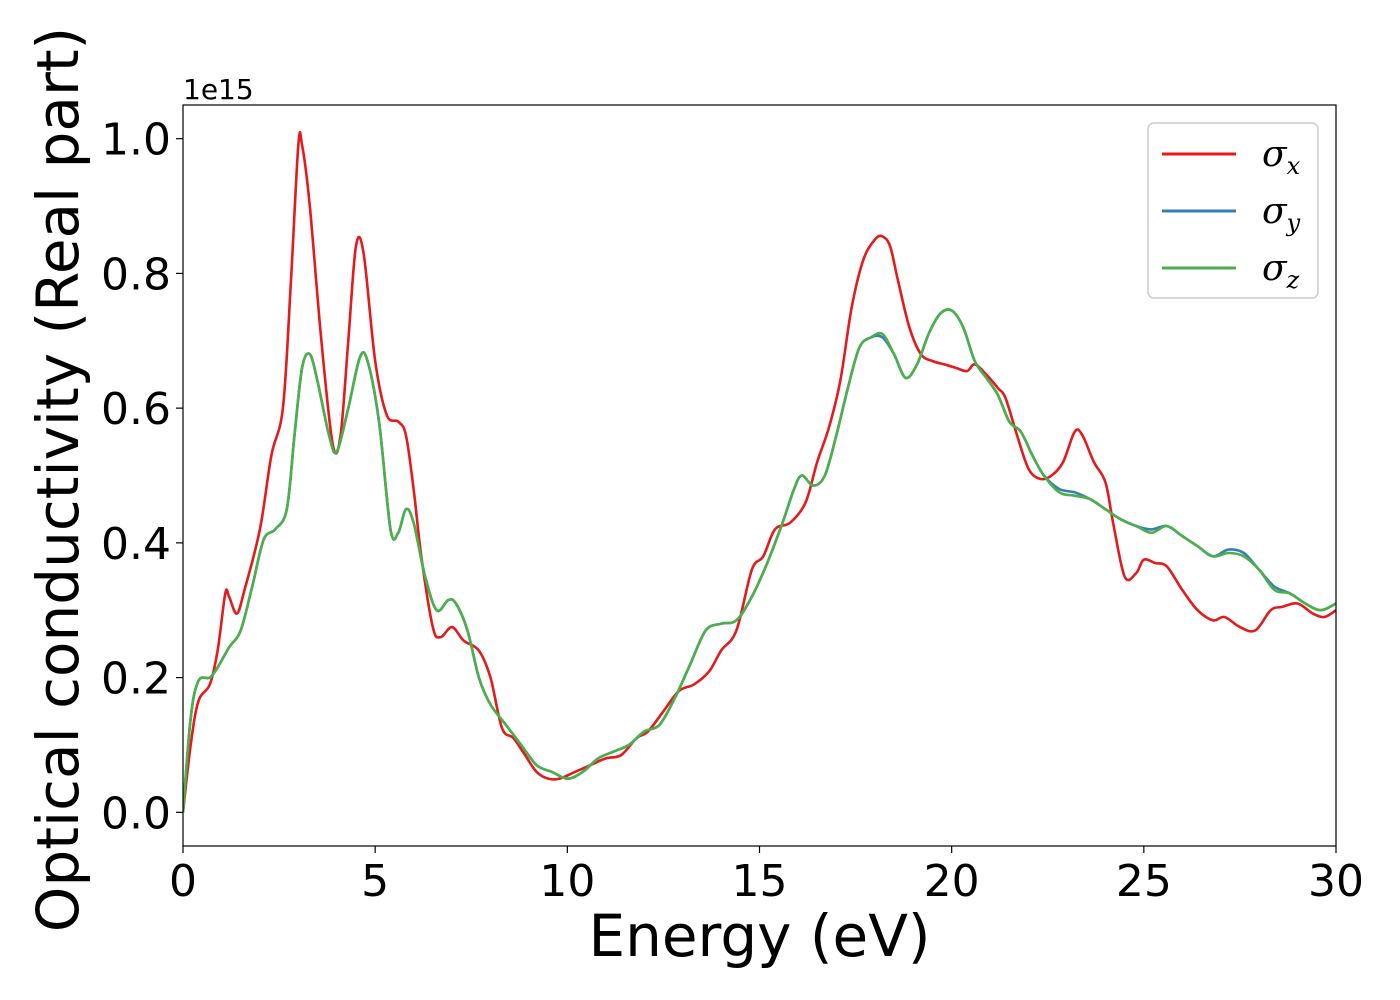  What do you see at coordinates (375, 881) in the screenshot?
I see `x-tick-label: 5` at bounding box center [375, 881].